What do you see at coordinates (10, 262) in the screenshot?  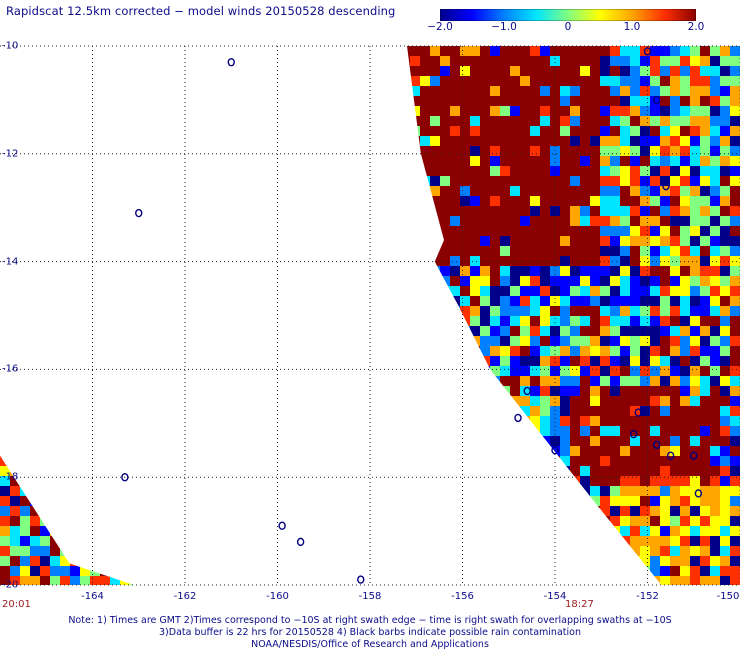 I see `latitude-tick-label: -14` at bounding box center [10, 262].